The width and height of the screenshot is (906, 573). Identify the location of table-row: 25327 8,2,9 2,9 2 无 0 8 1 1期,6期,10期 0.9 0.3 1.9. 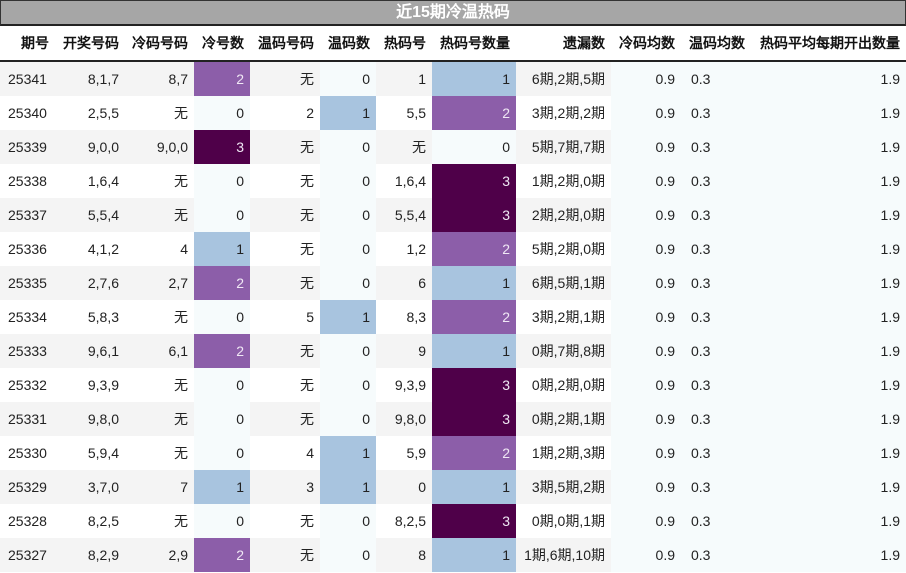
(453, 555).